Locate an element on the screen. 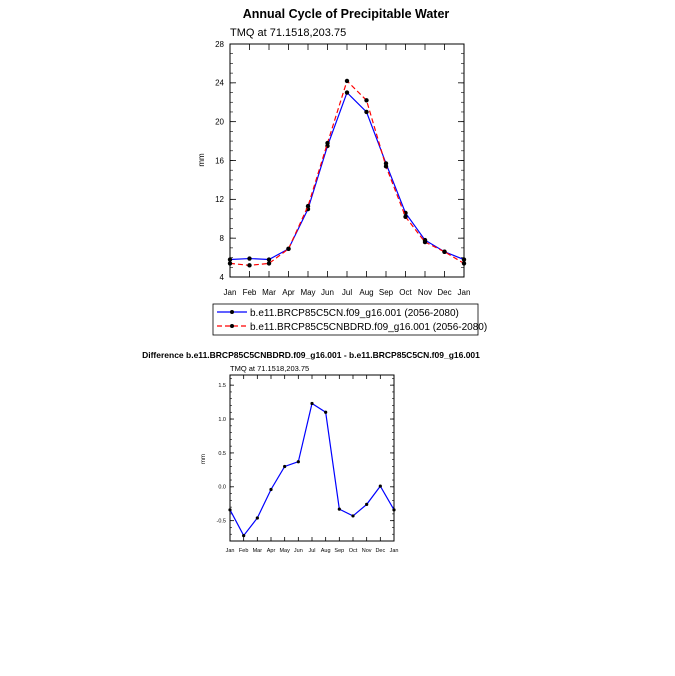 This screenshot has height=676, width=675. legend-entry-series-1: b.e11.BRCP85C5CN.f09_g16.001 (2056-2080) is located at coordinates (338, 313).